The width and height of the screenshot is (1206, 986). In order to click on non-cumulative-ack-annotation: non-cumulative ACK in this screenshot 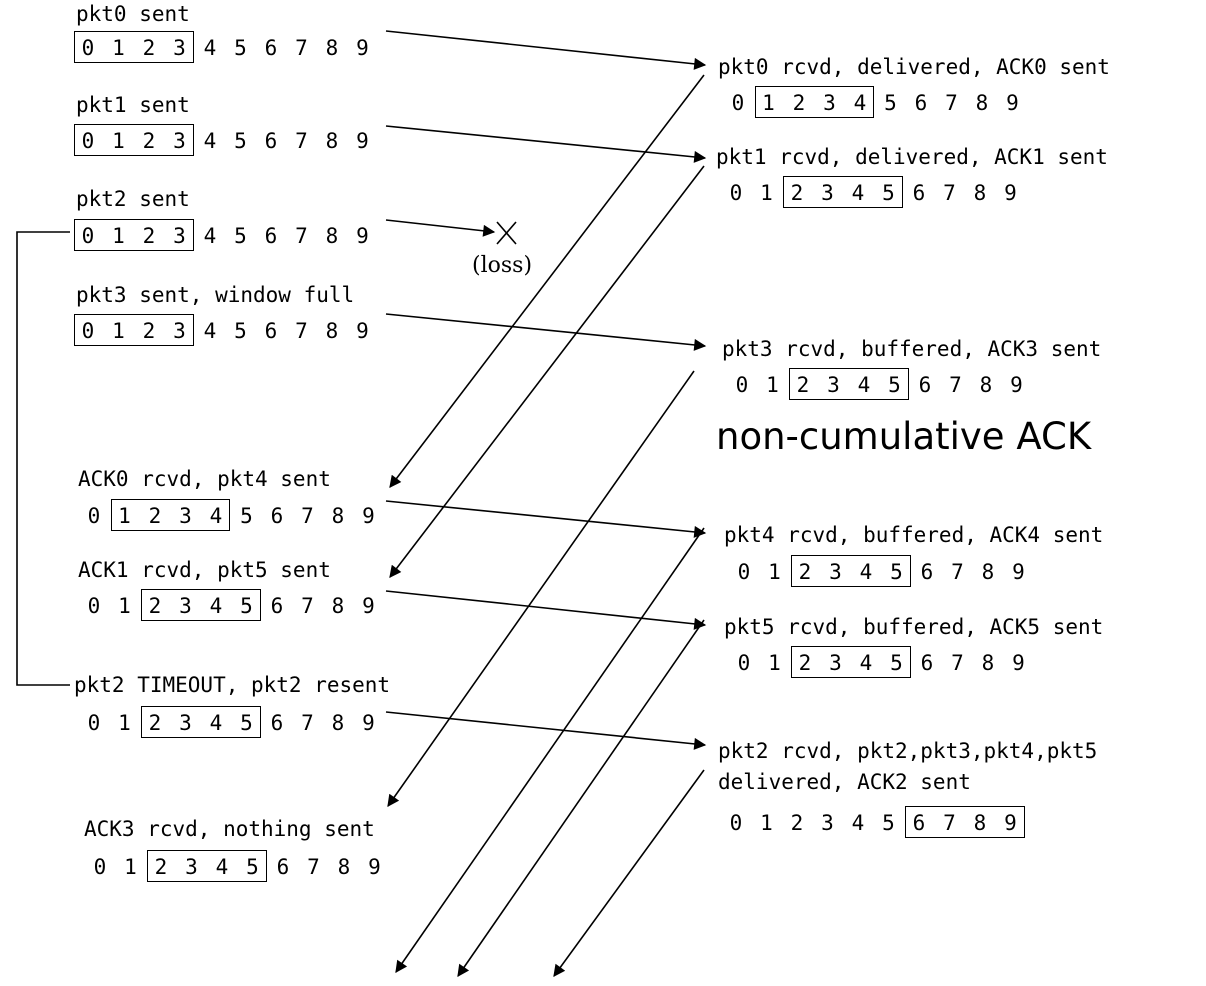, I will do `click(904, 436)`.